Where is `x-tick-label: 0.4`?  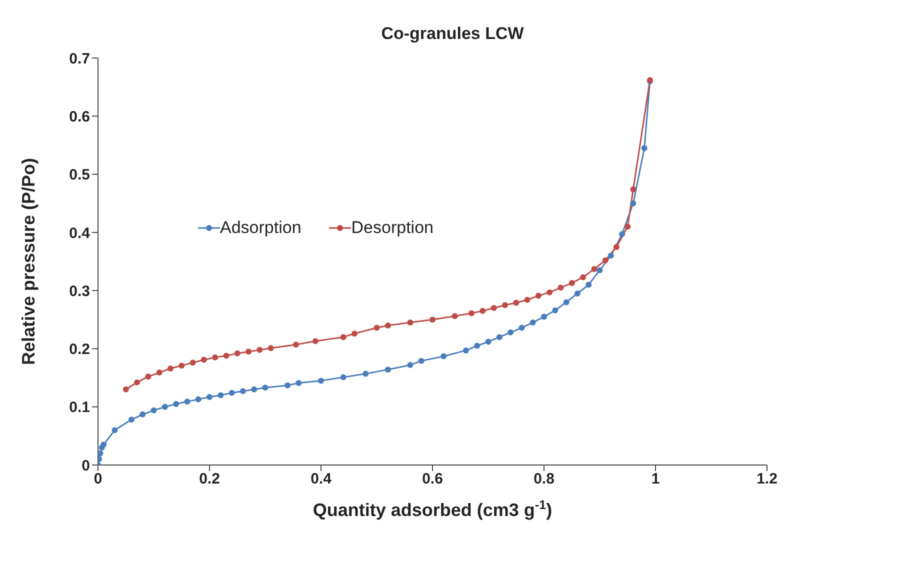
x-tick-label: 0.4 is located at coordinates (321, 479).